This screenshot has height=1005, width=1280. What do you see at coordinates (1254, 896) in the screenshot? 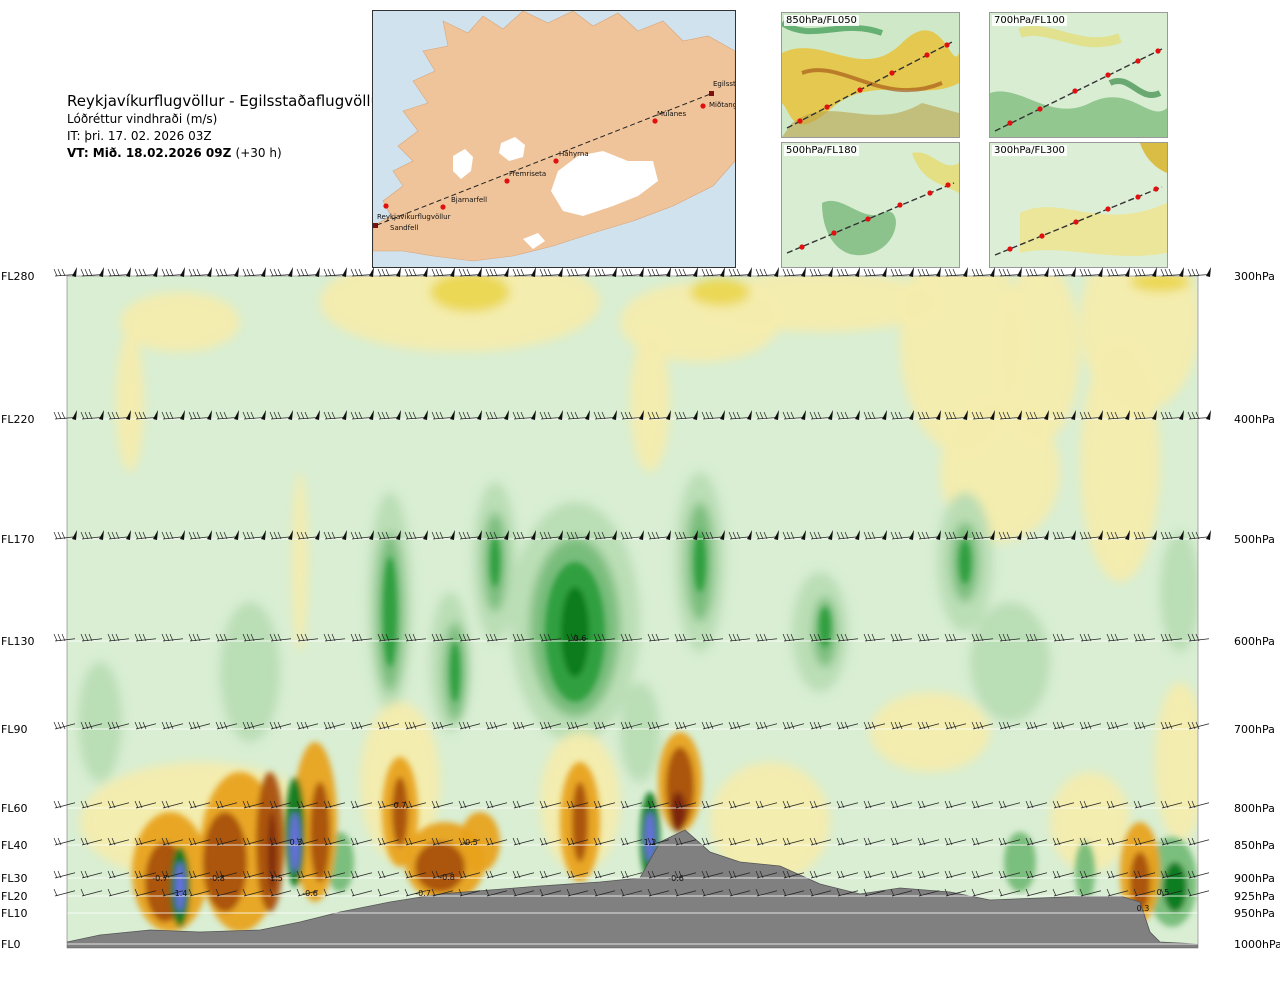
I see `y-right-label: 925hPa` at bounding box center [1254, 896].